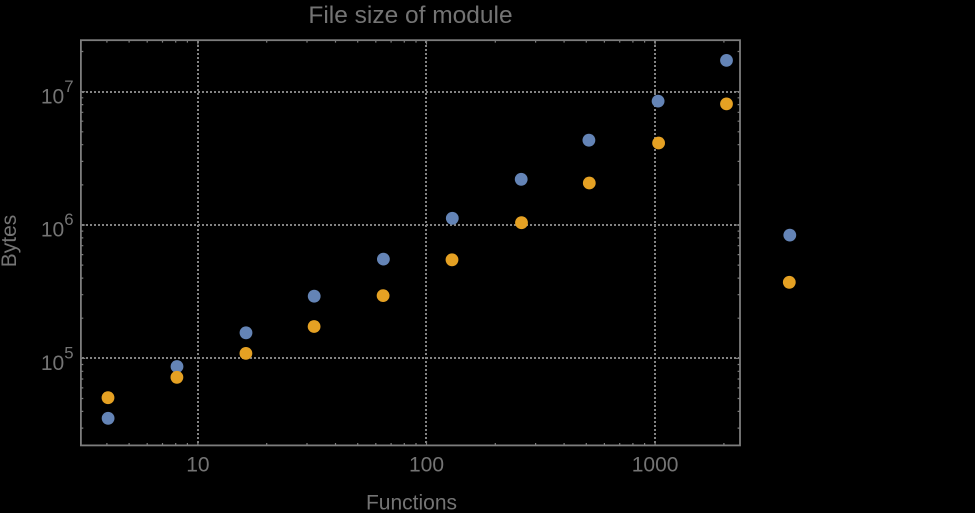  What do you see at coordinates (426, 465) in the screenshot?
I see `svg-text: 100` at bounding box center [426, 465].